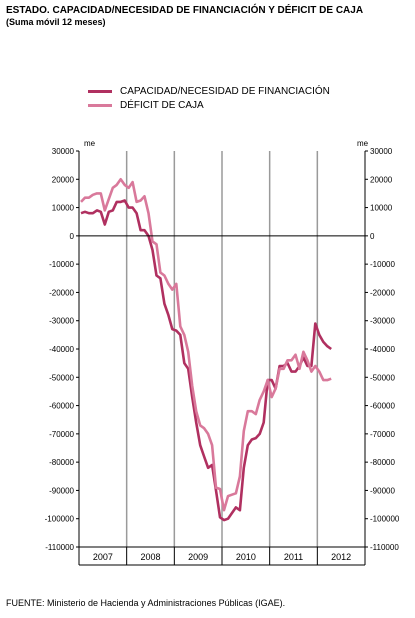  I want to click on legend-swatch-capacidad, so click(100, 91).